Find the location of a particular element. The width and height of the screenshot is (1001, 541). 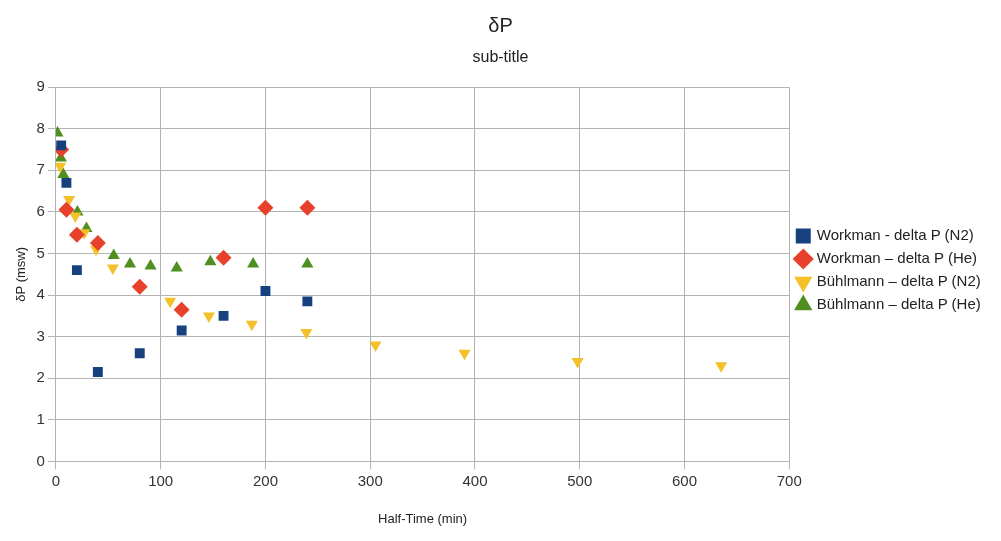

legend-label: Bühlmann – delta P (He) is located at coordinates (898, 304).